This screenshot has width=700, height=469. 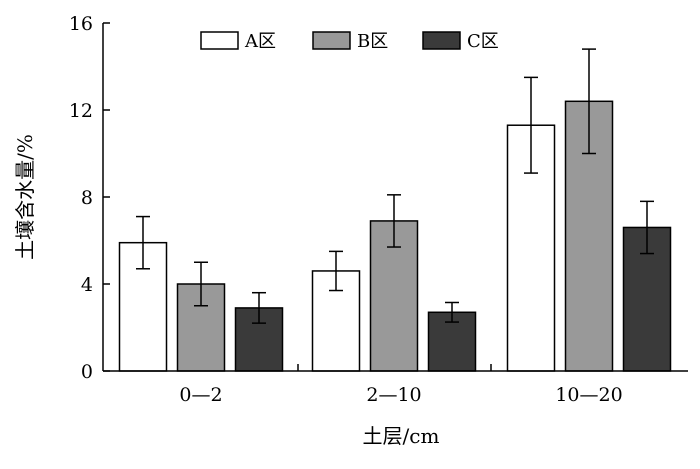 I want to click on legend-label: A区, so click(x=260, y=41).